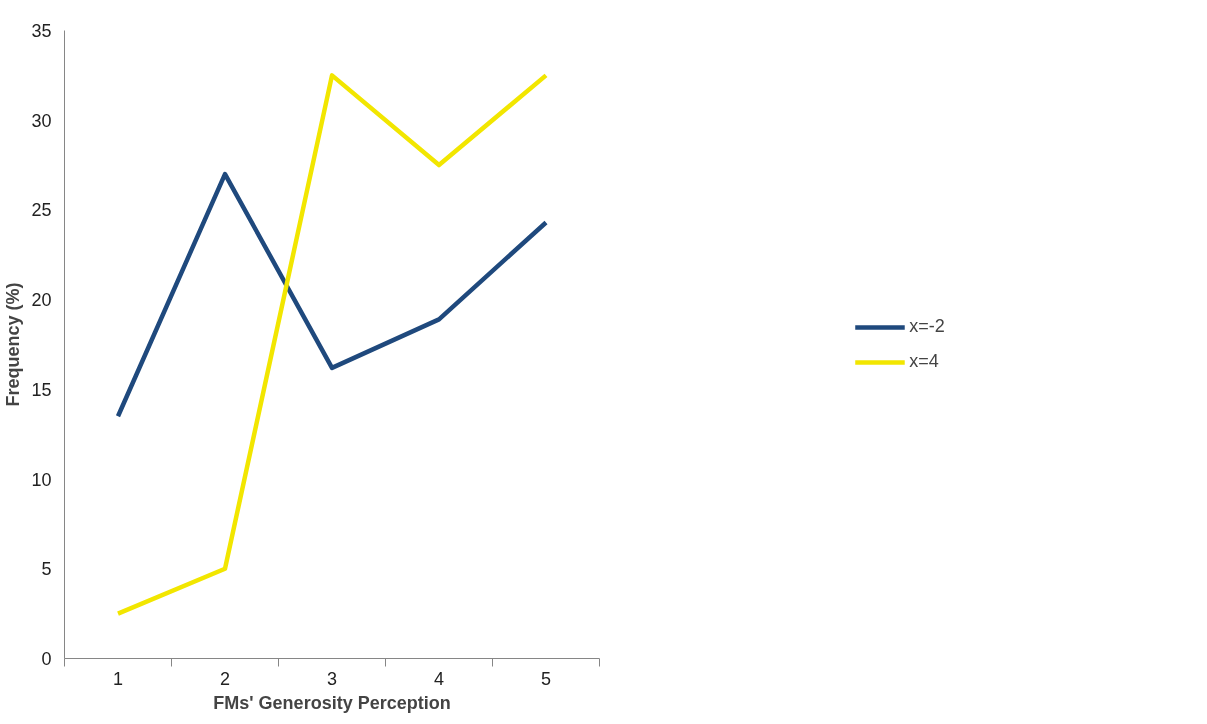  What do you see at coordinates (924, 361) in the screenshot?
I see `legend-label: x=4` at bounding box center [924, 361].